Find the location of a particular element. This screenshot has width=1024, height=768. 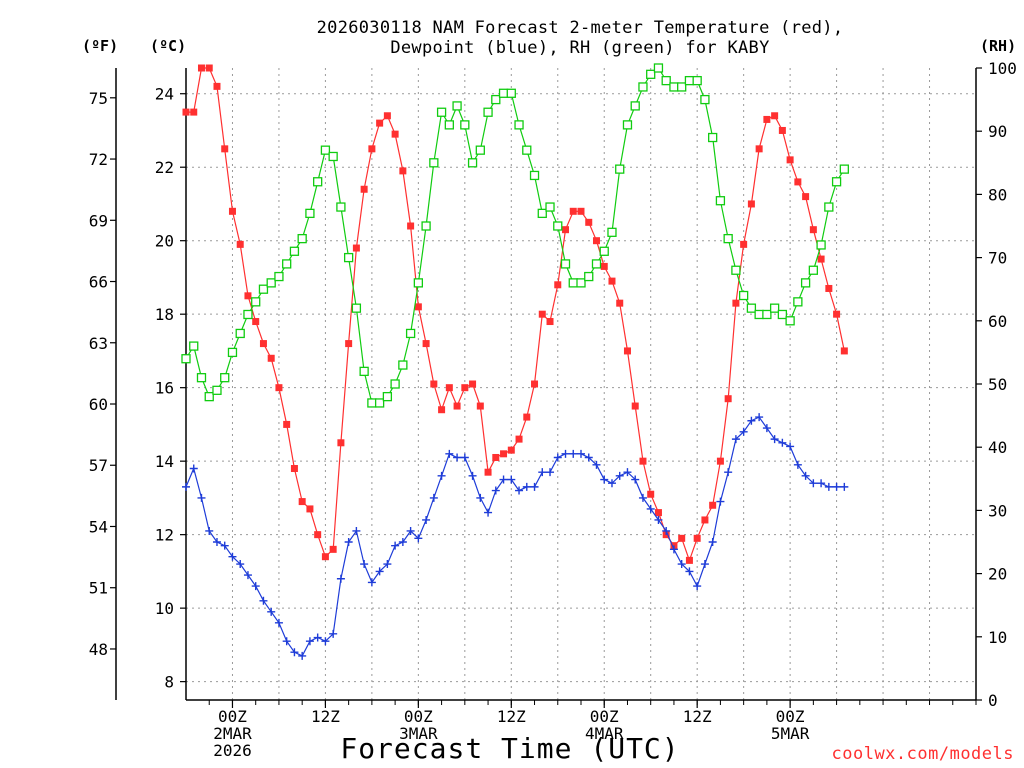

chart-title-line2: Dewpoint (blue), RH (green) for KABY is located at coordinates (580, 48).